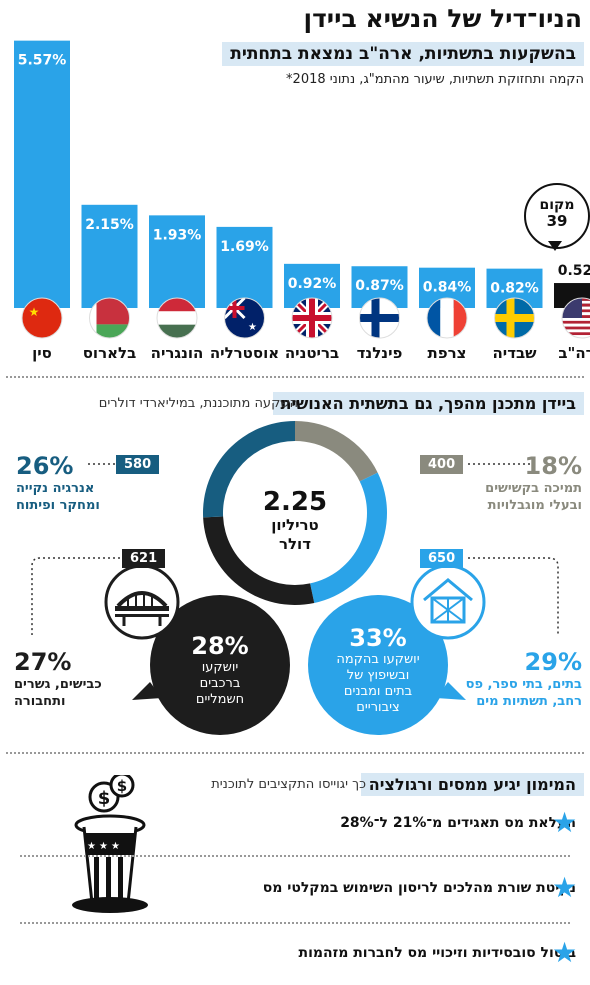 The image size is (590, 985). I want to click on budget-total-unit2: דולר, so click(295, 544).